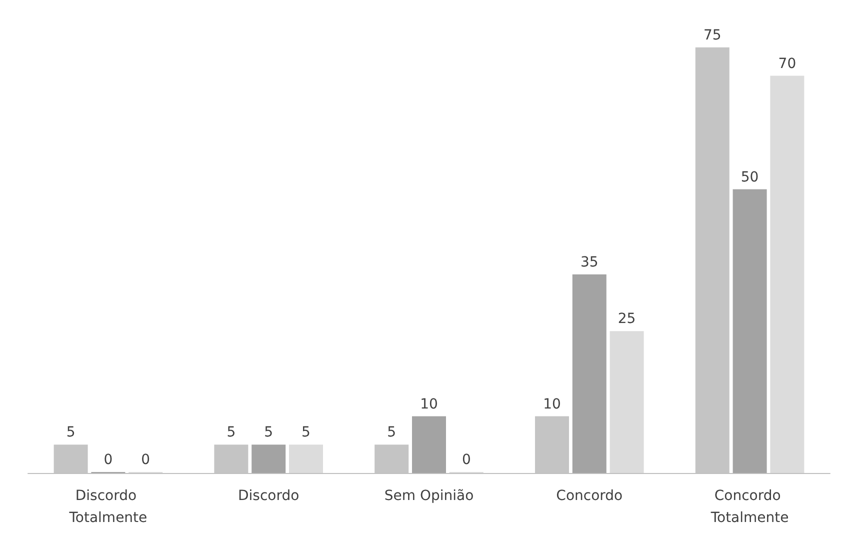 This screenshot has height=546, width=852. What do you see at coordinates (429, 496) in the screenshot?
I see `x-tick-label: Sem Opinião` at bounding box center [429, 496].